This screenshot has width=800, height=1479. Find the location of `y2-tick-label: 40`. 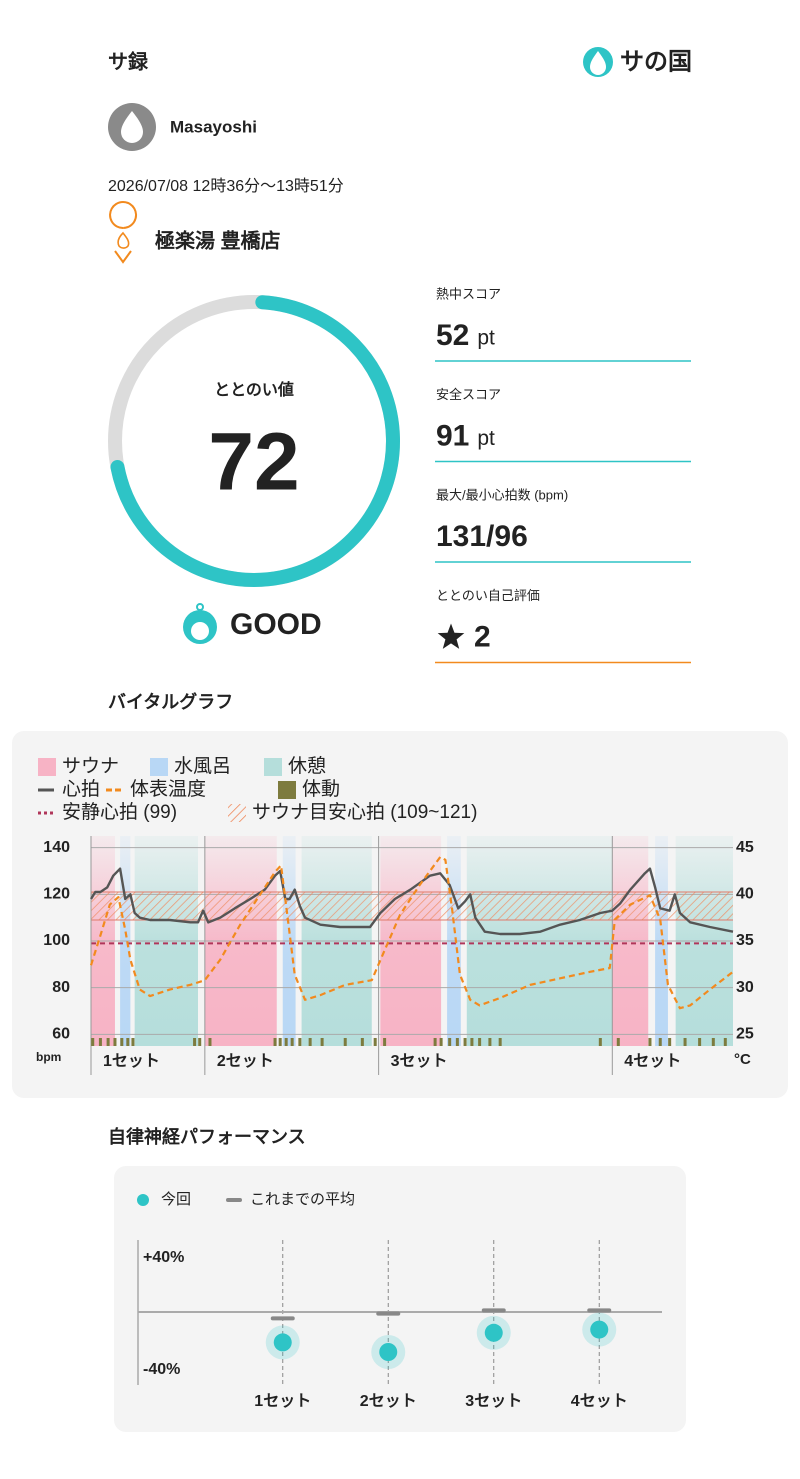

y2-tick-label: 40 is located at coordinates (745, 894).